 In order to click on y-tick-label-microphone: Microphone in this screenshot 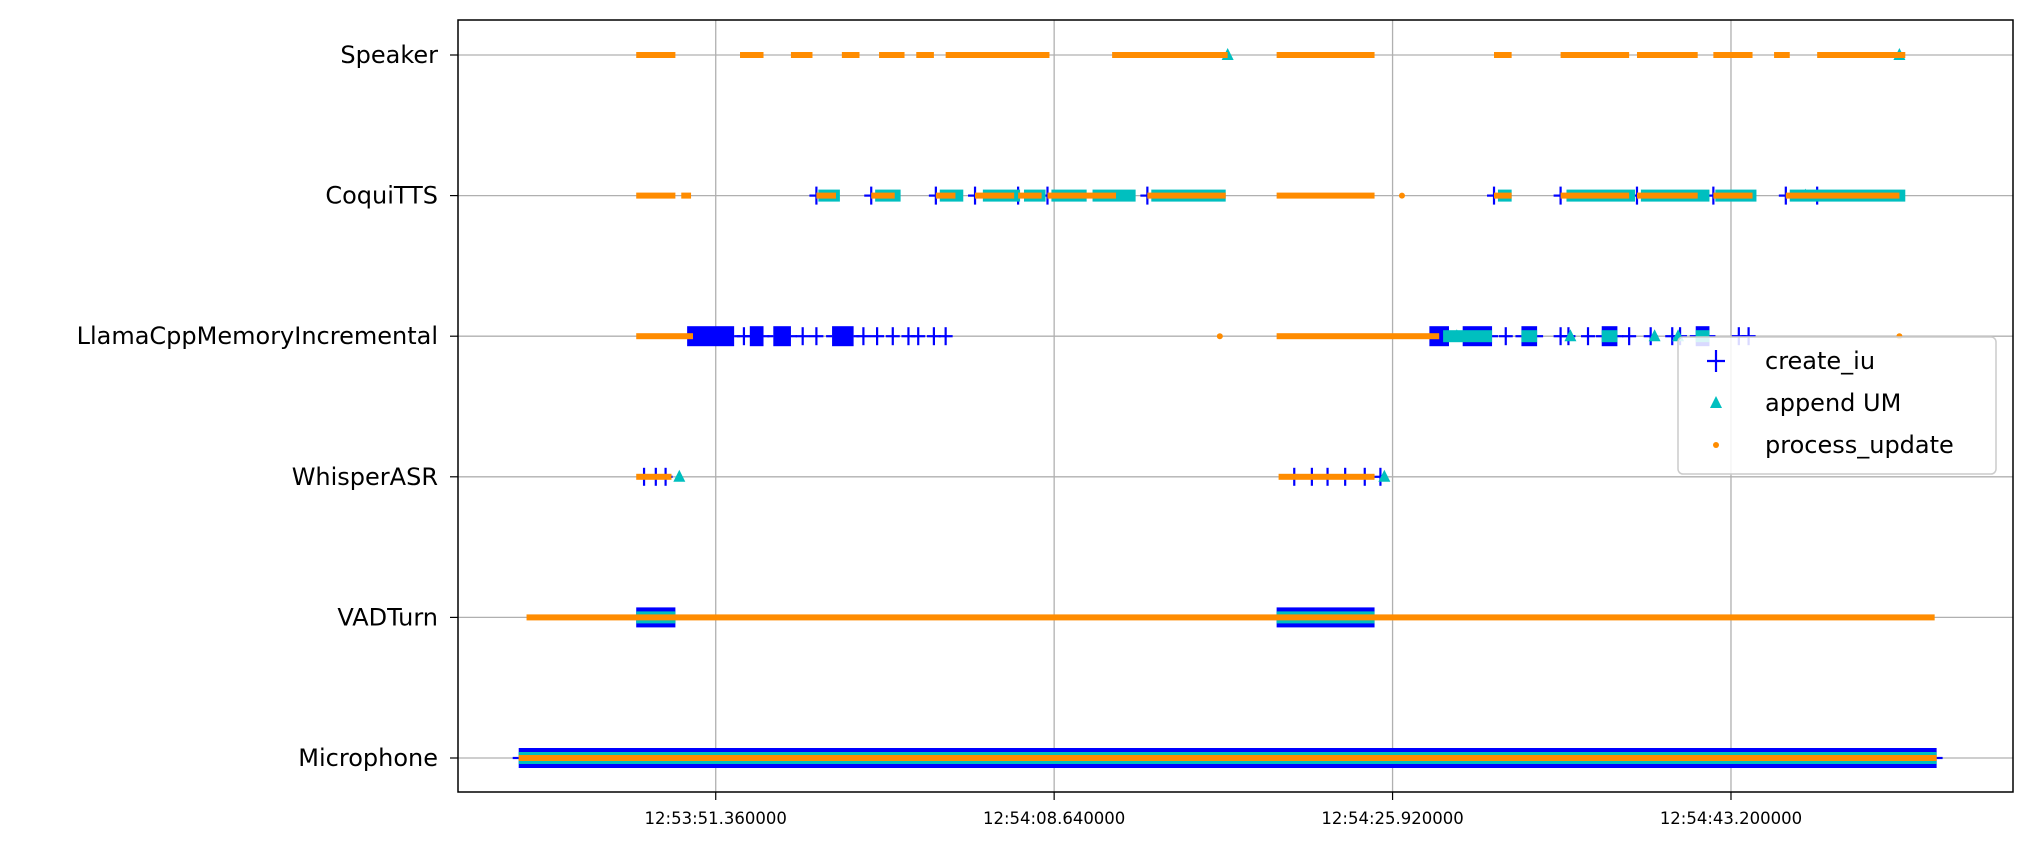, I will do `click(368, 758)`.